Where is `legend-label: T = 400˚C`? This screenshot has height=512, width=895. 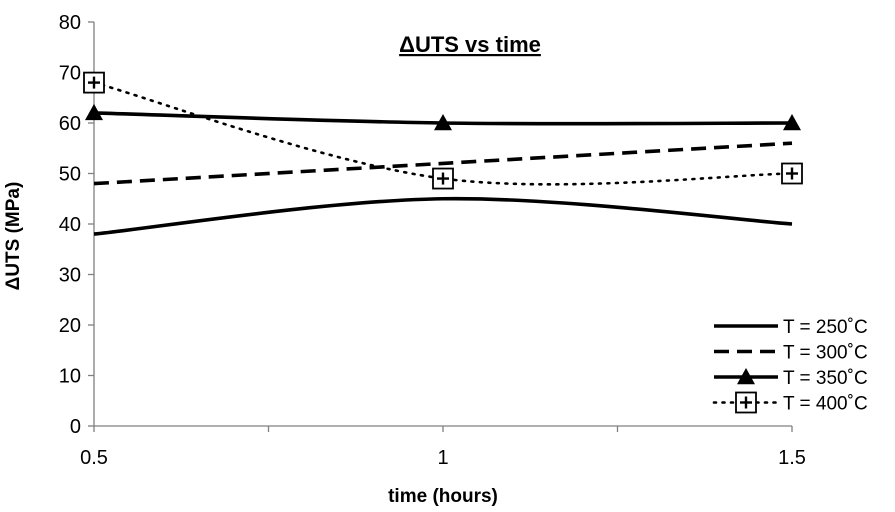
legend-label: T = 400˚C is located at coordinates (825, 404).